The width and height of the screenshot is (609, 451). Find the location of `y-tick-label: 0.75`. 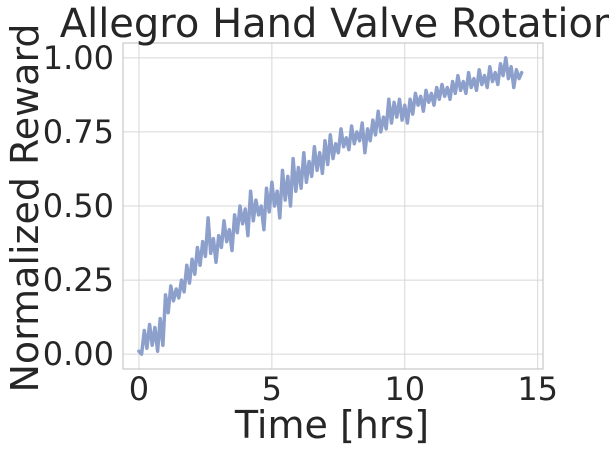

y-tick-label: 0.75 is located at coordinates (78, 132).